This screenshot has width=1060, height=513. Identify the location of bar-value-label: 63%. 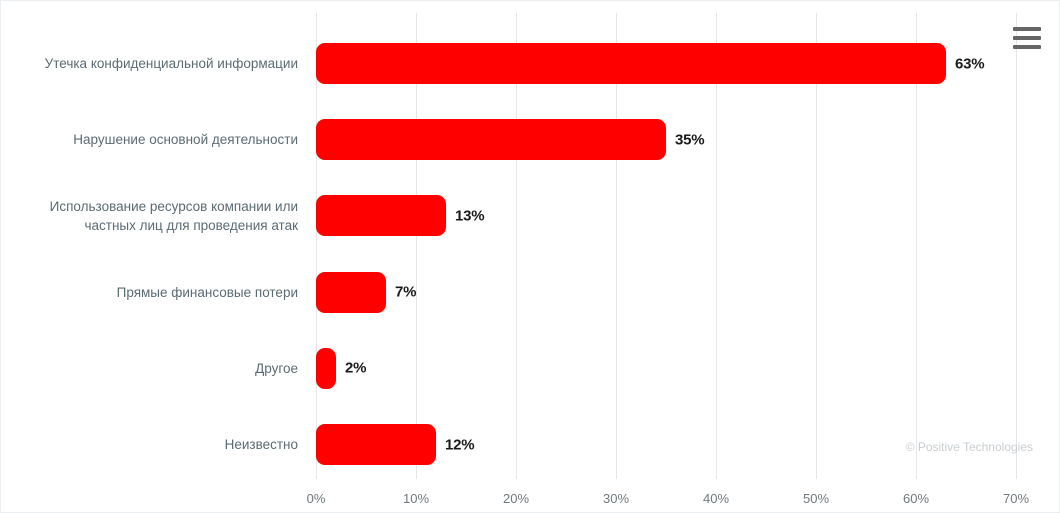
(970, 63).